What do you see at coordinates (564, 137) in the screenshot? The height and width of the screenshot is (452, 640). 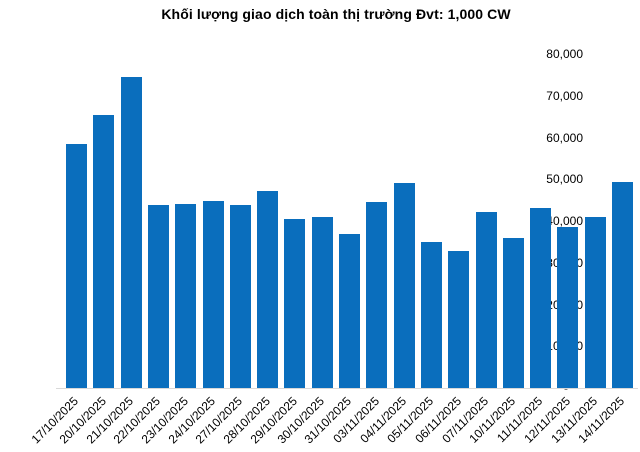 I see `y-axis-label: 60,000` at bounding box center [564, 137].